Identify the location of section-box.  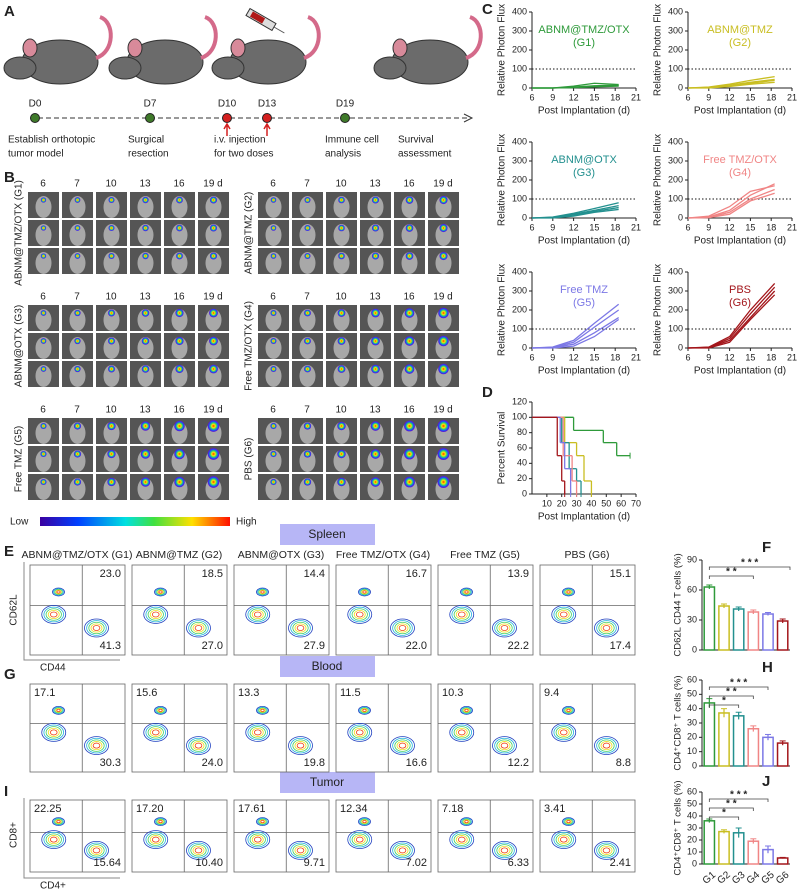
(327, 782).